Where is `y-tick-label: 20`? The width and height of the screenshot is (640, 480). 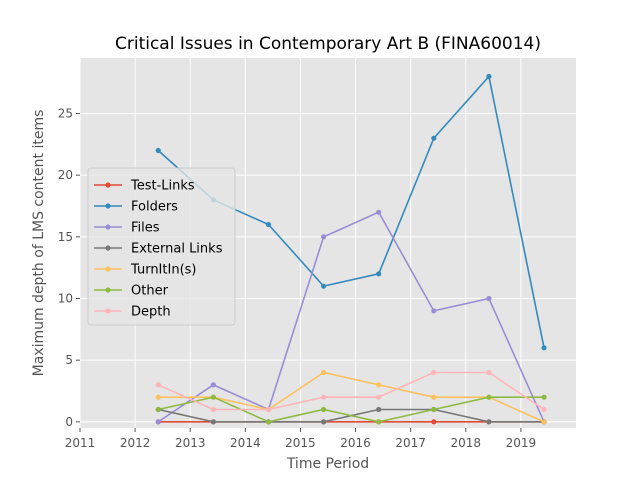 y-tick-label: 20 is located at coordinates (65, 175).